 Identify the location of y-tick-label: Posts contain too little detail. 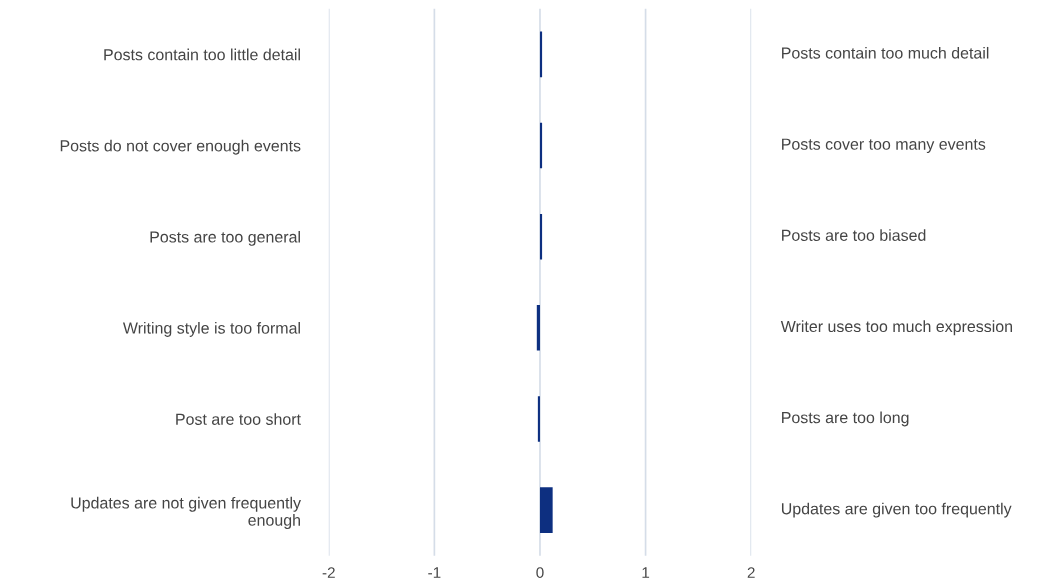
(202, 54).